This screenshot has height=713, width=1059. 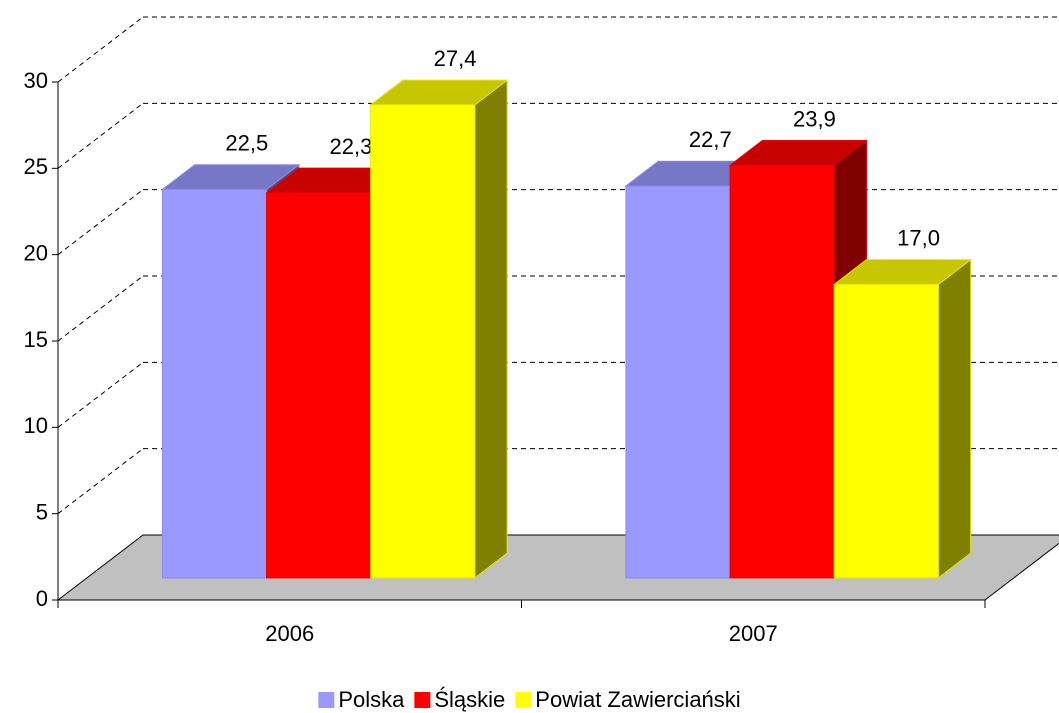 What do you see at coordinates (753, 633) in the screenshot?
I see `x-tick-label: 2007` at bounding box center [753, 633].